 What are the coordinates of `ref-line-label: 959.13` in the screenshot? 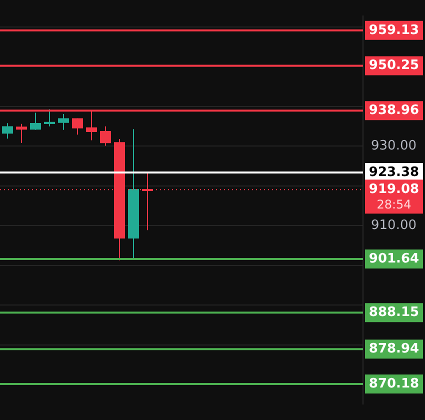 It's located at (394, 30).